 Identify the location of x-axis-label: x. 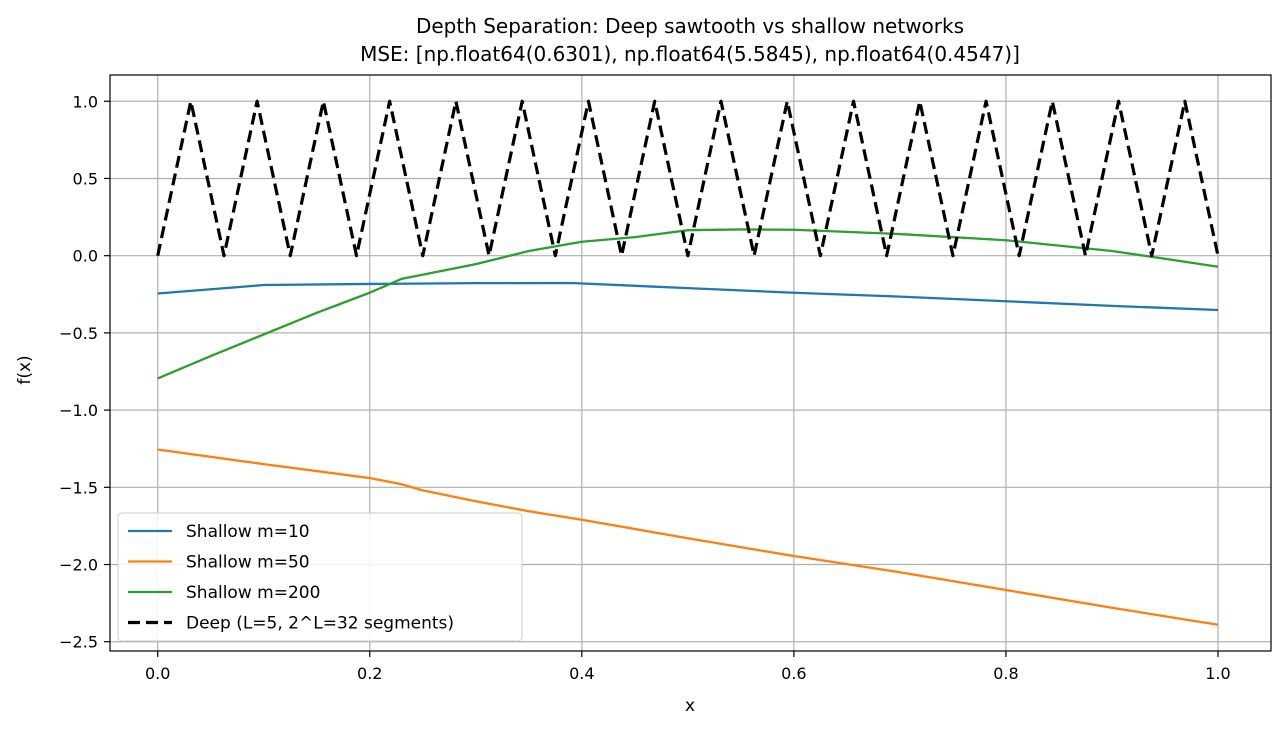
(690, 706).